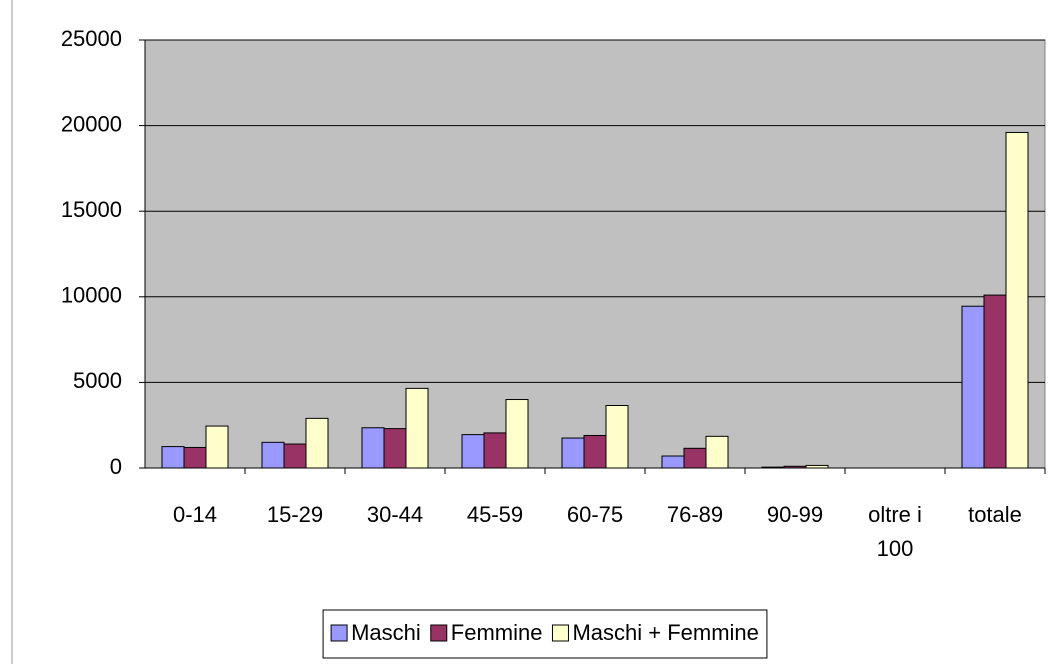 This screenshot has height=664, width=1064. Describe the element at coordinates (495, 514) in the screenshot. I see `x-tick-label: 45-59` at that location.